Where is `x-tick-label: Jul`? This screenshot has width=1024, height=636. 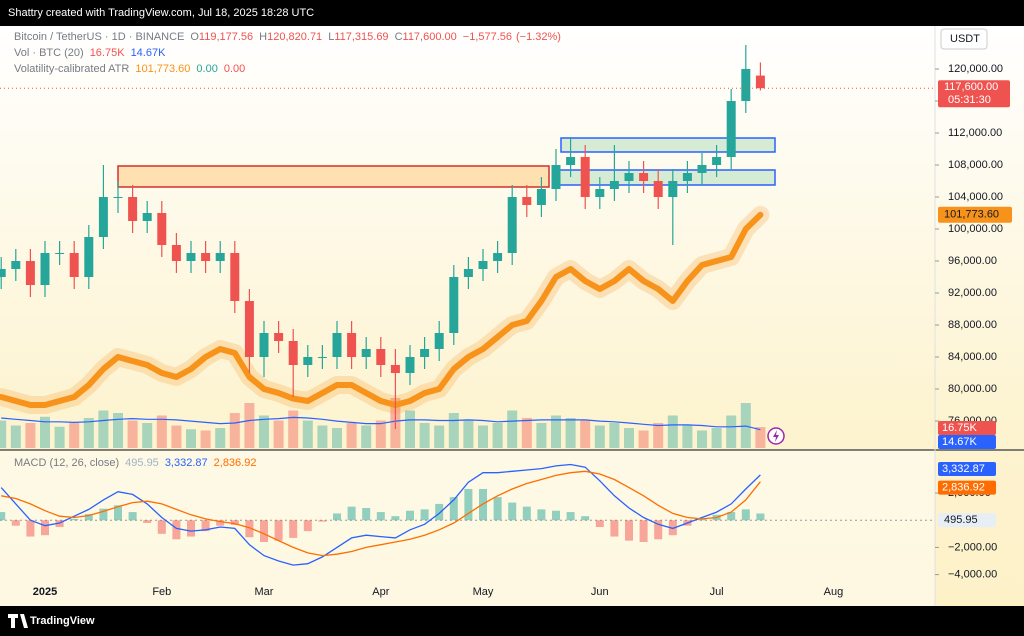 x-tick-label: Jul is located at coordinates (717, 592).